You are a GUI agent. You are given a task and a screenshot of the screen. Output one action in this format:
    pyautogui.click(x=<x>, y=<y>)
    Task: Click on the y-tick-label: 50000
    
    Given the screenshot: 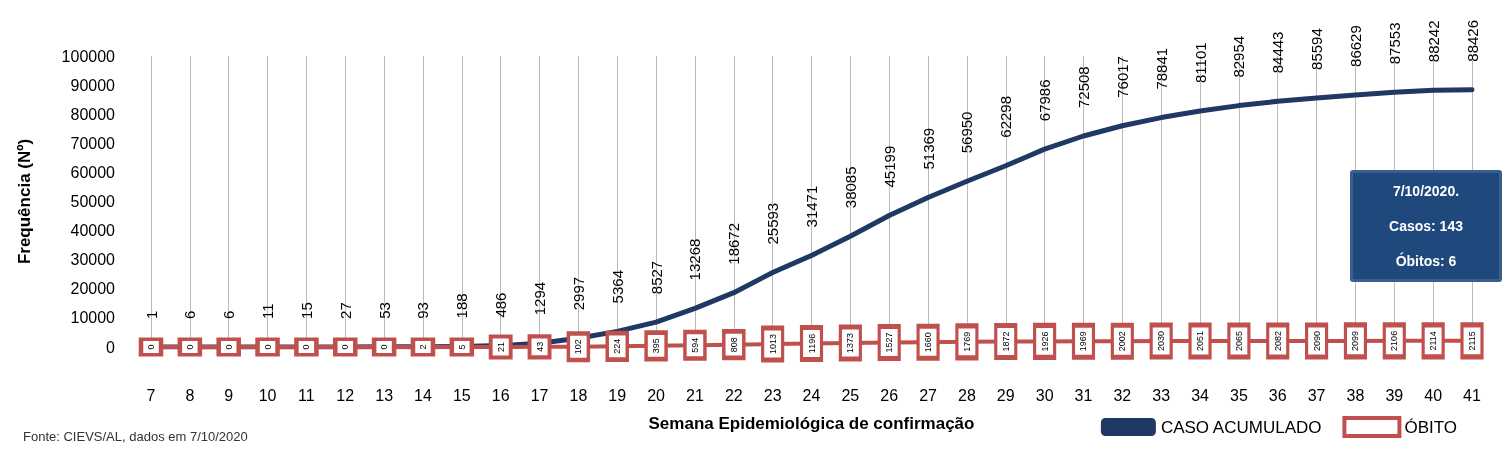 What is the action you would take?
    pyautogui.click(x=93, y=201)
    